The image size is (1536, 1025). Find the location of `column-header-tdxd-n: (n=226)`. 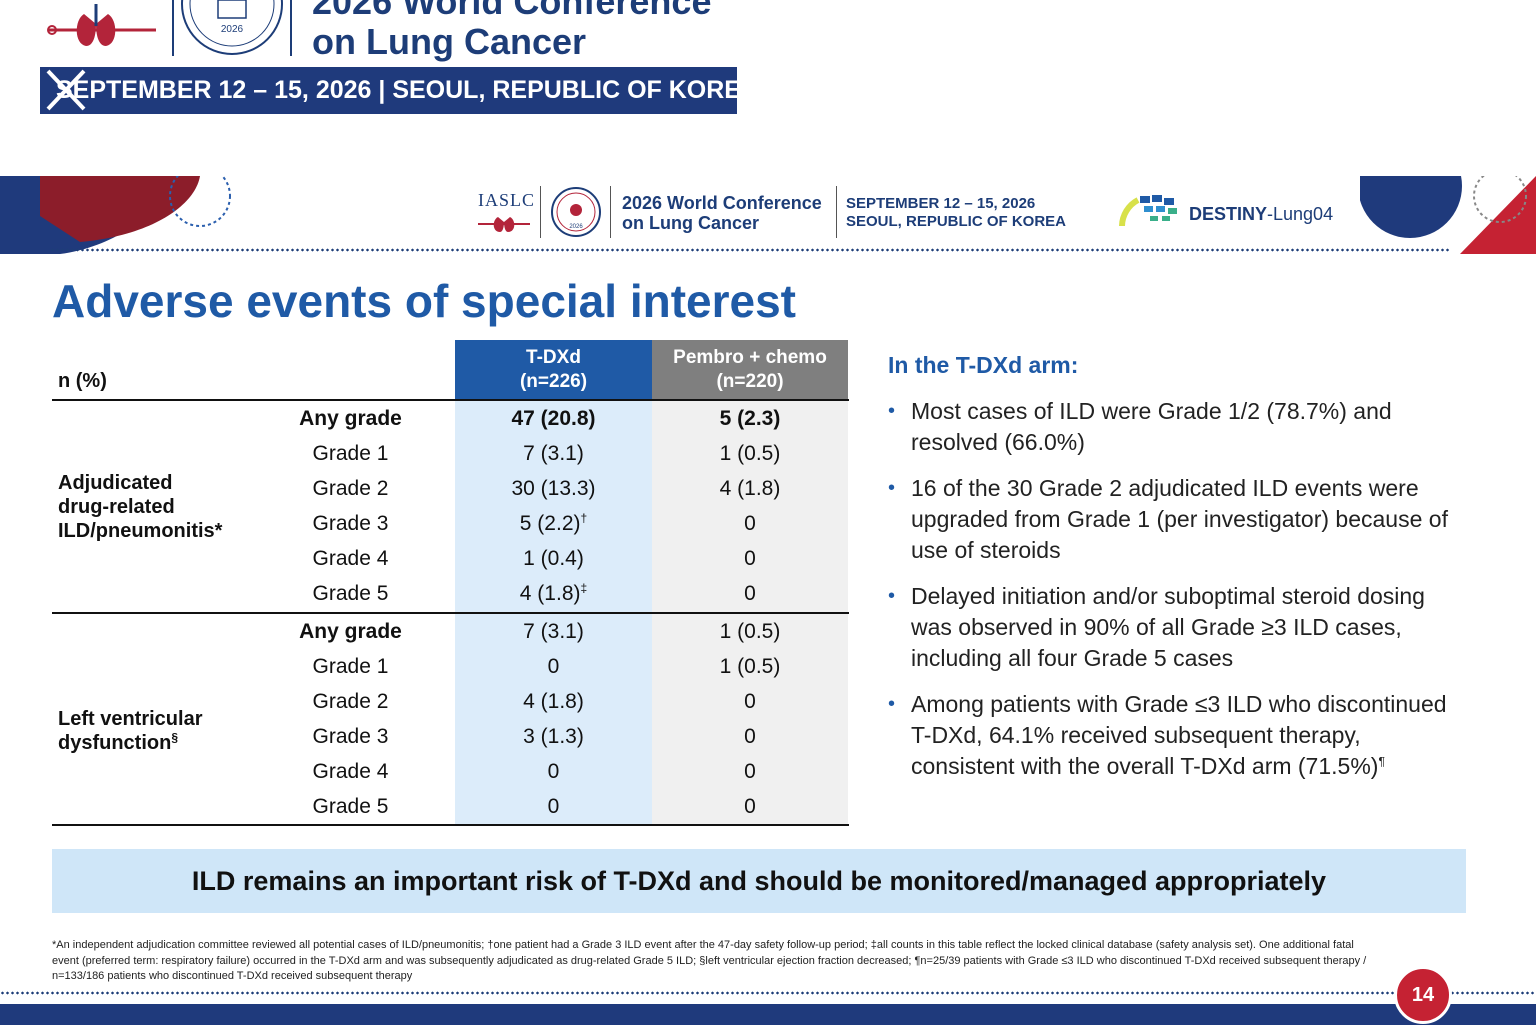

column-header-tdxd-n: (n=226) is located at coordinates (553, 381).